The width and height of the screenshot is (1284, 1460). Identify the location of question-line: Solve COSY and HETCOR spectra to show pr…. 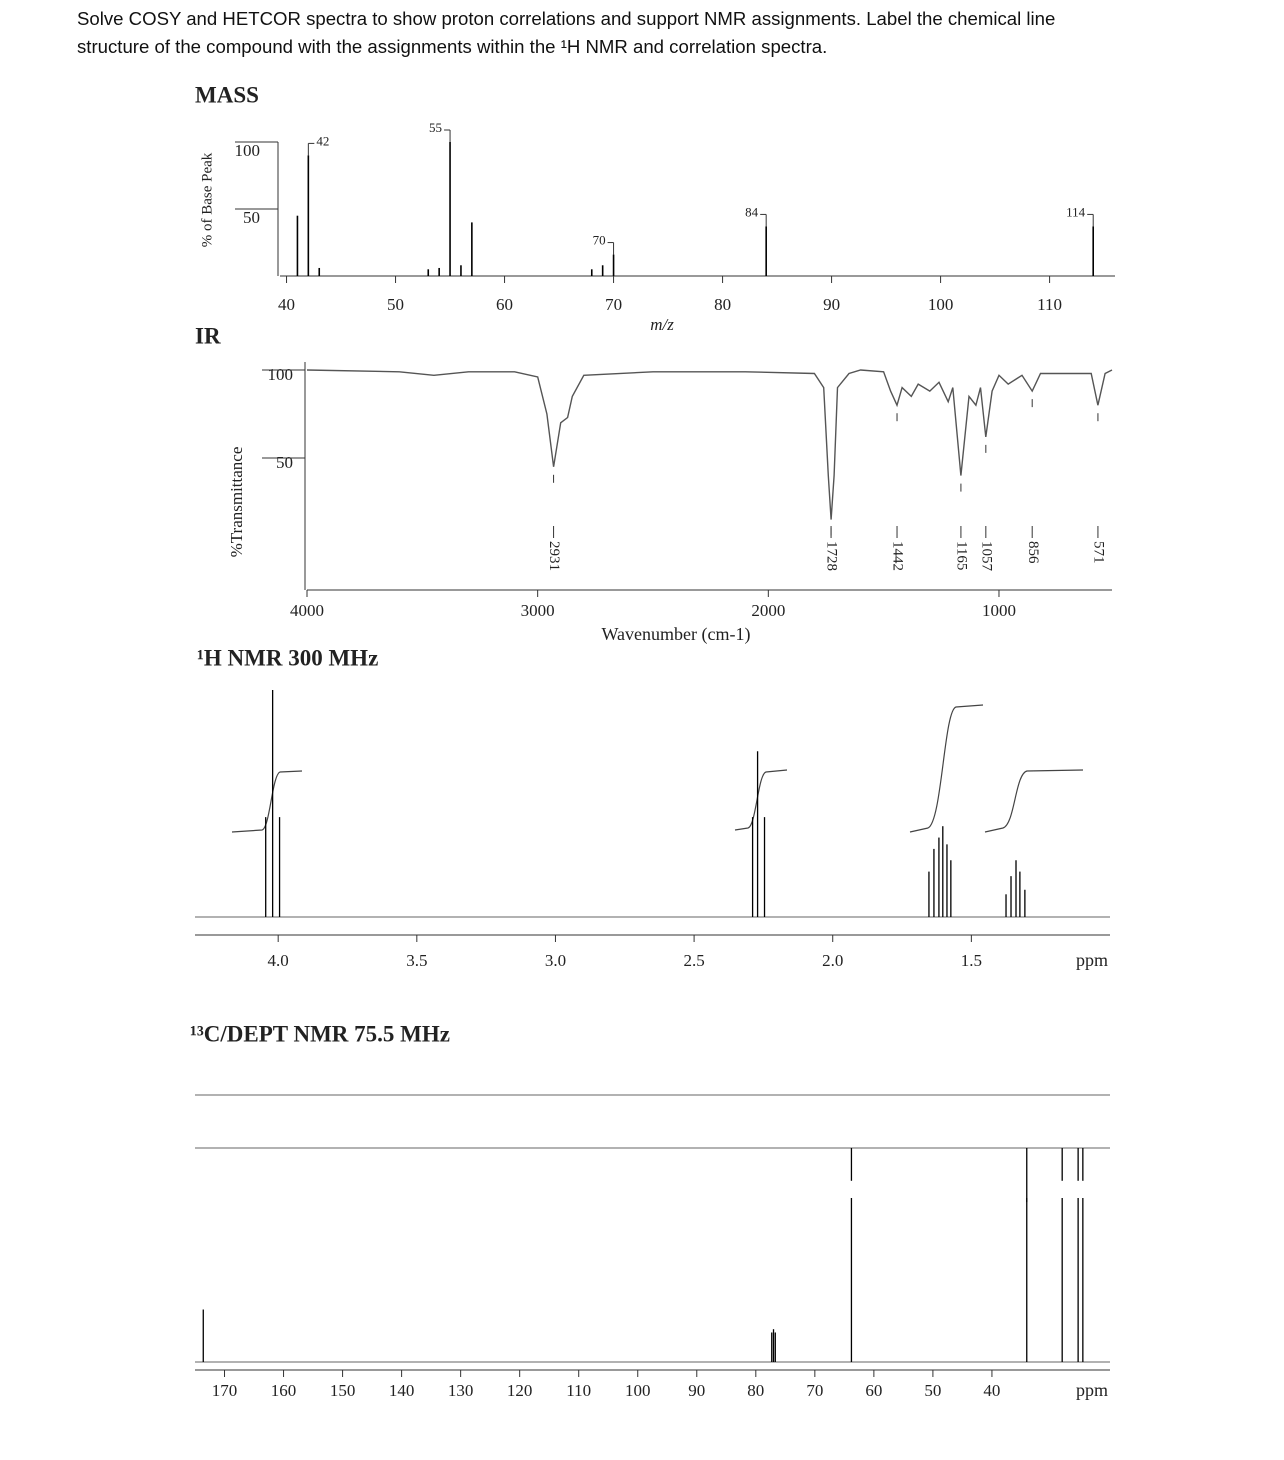
(566, 18).